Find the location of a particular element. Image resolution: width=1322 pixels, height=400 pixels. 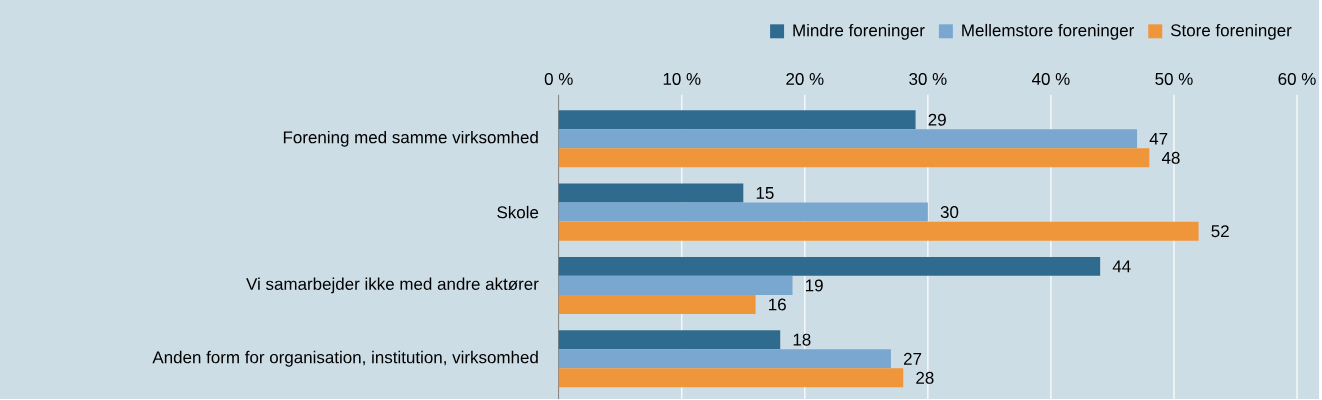

x-tick-label: 0 % is located at coordinates (558, 79).